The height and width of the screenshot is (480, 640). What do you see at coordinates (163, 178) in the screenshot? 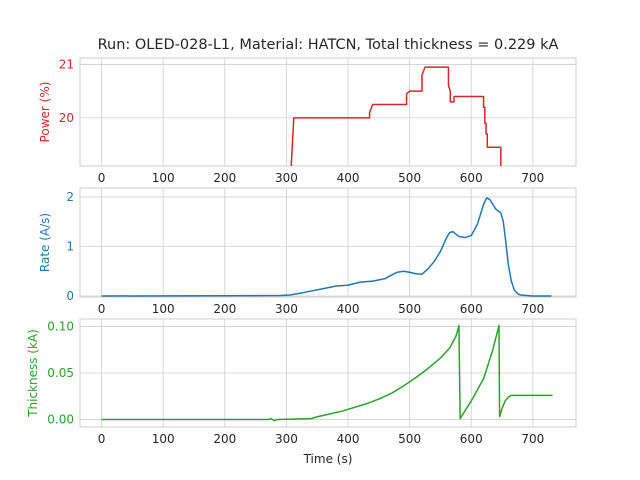
I see `power-x-tick-label: 100` at bounding box center [163, 178].